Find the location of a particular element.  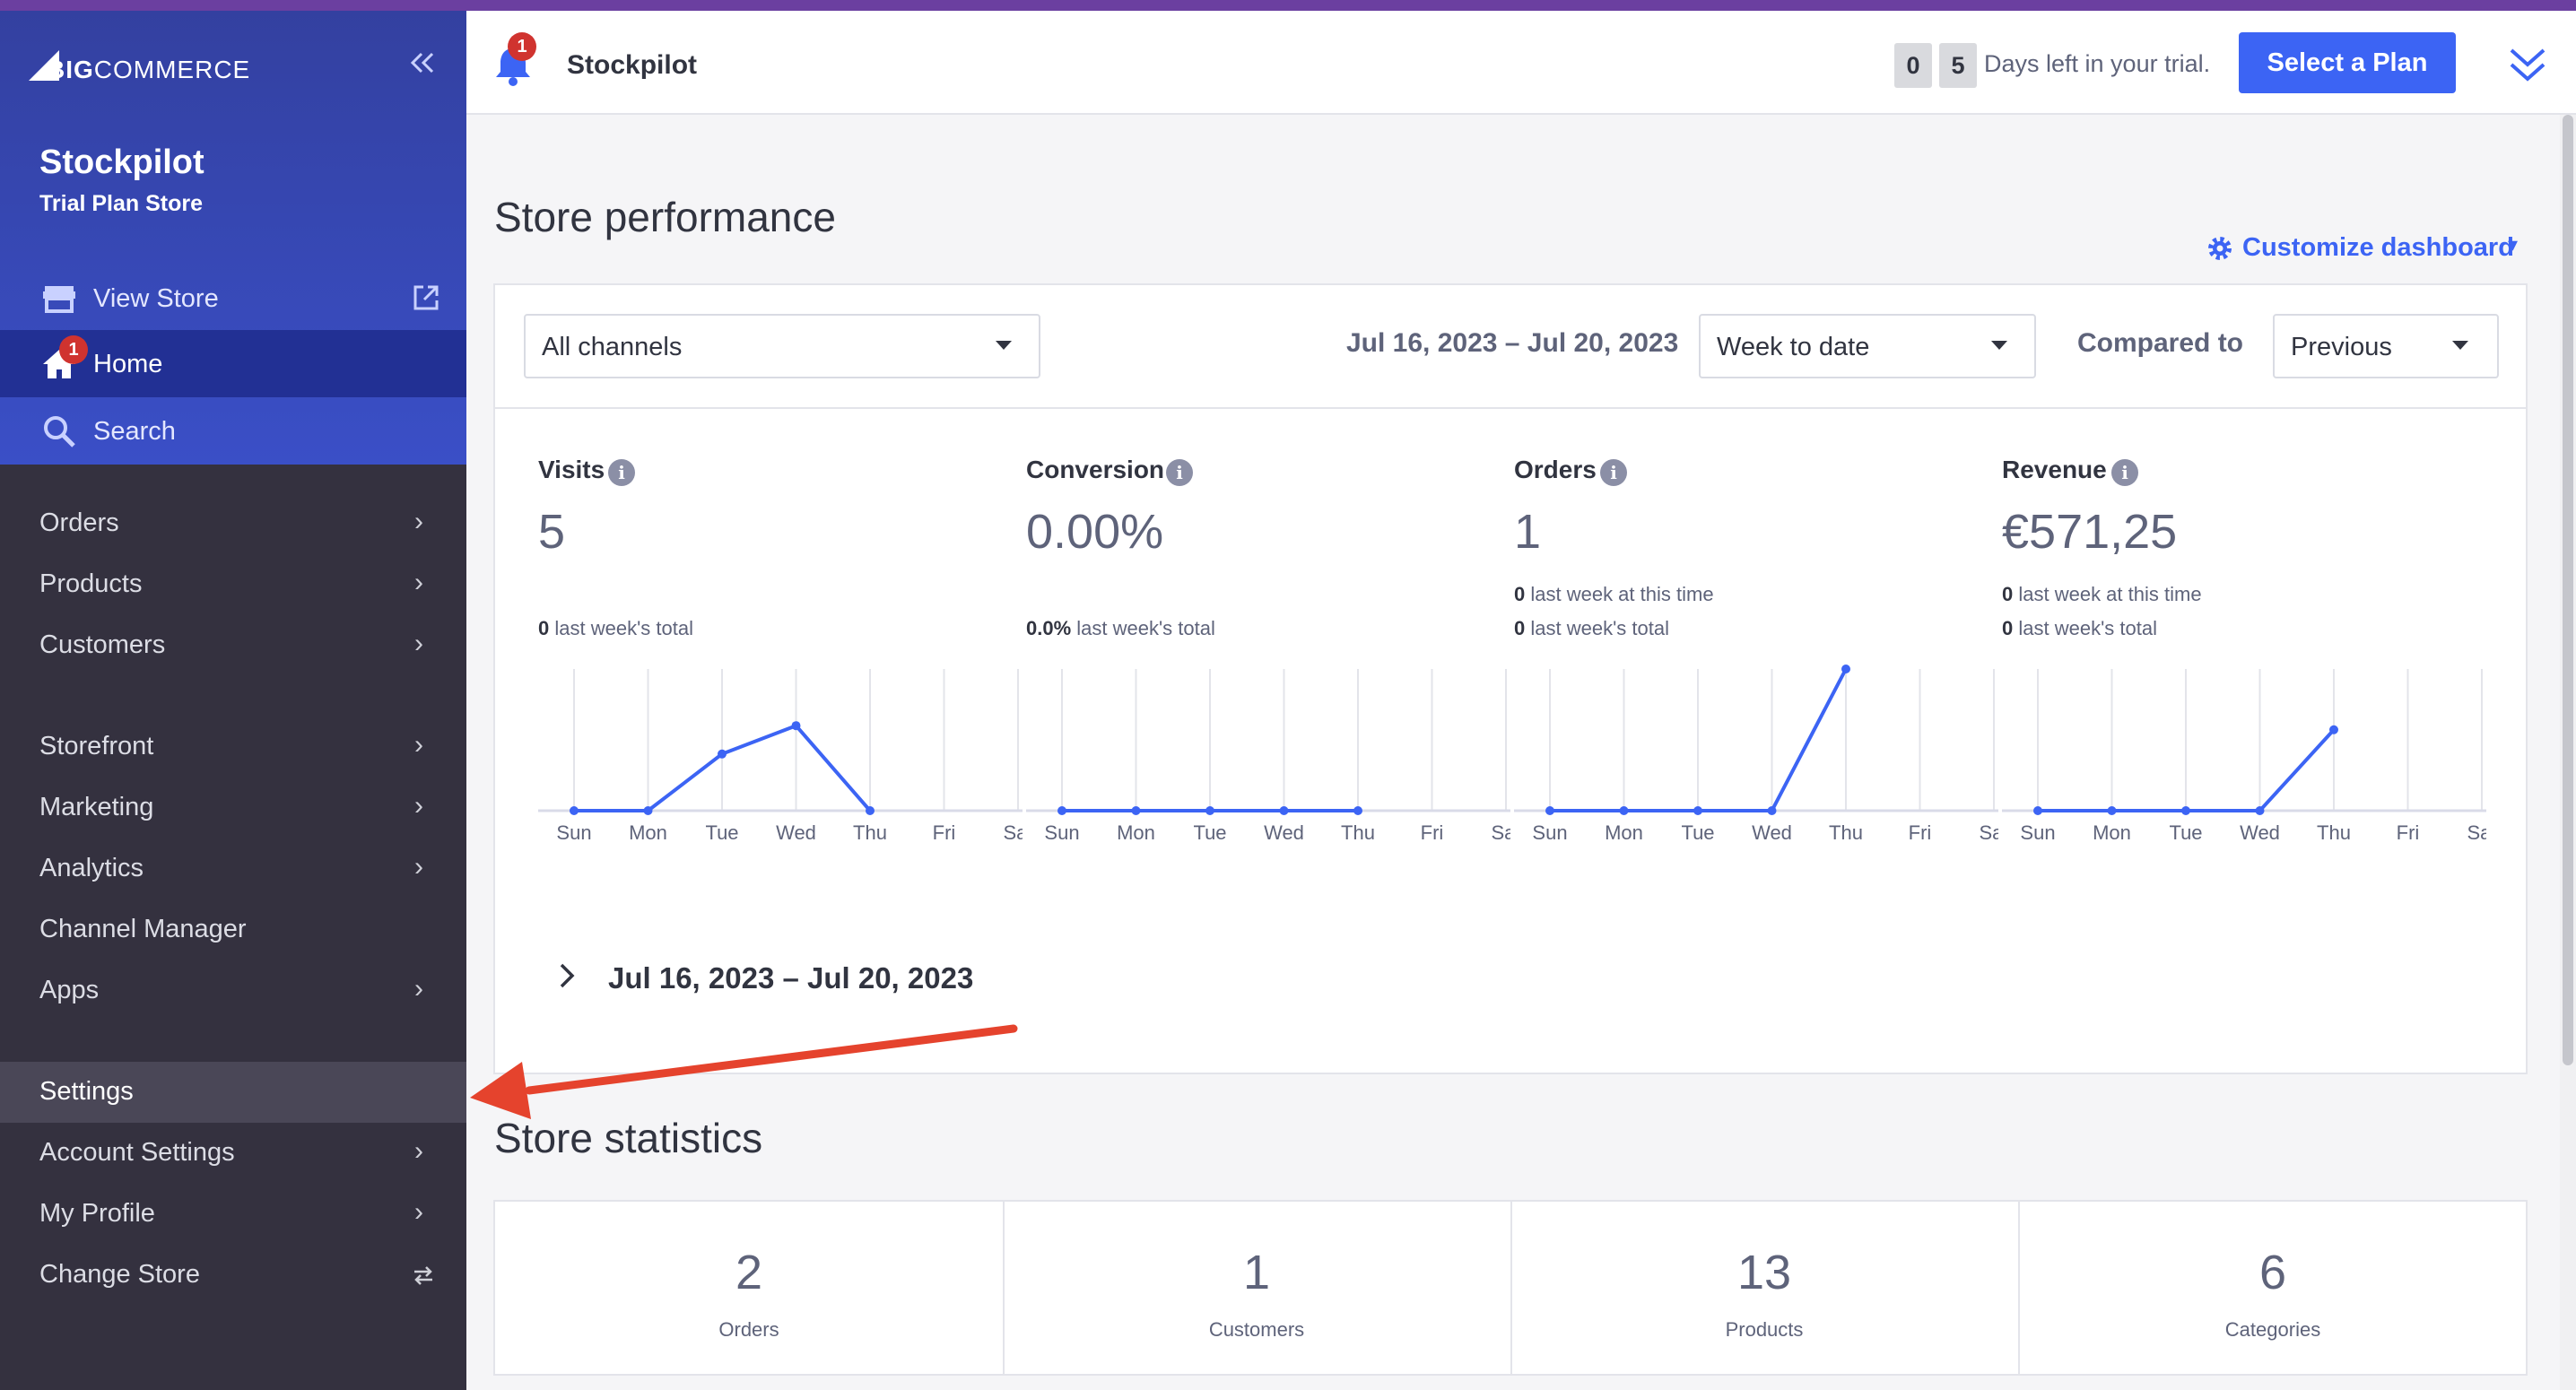

nav-label: Customers is located at coordinates (102, 644).